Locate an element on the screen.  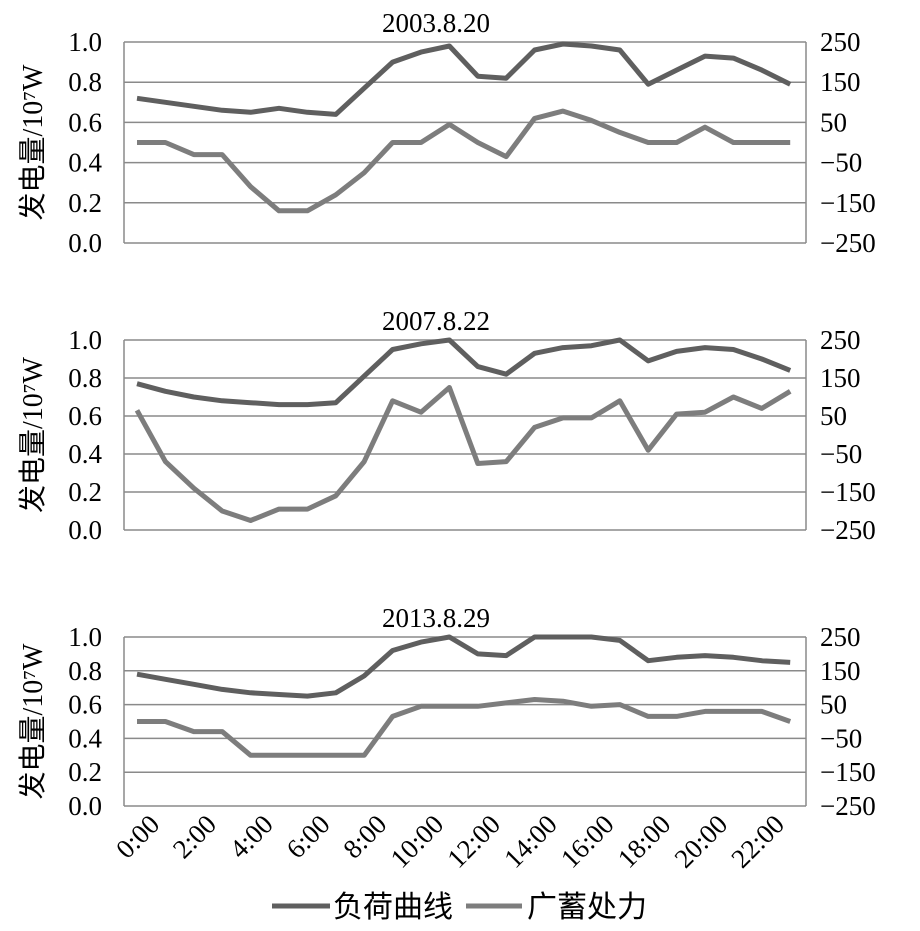
chart-title: 2007.8.22 is located at coordinates (436, 321).